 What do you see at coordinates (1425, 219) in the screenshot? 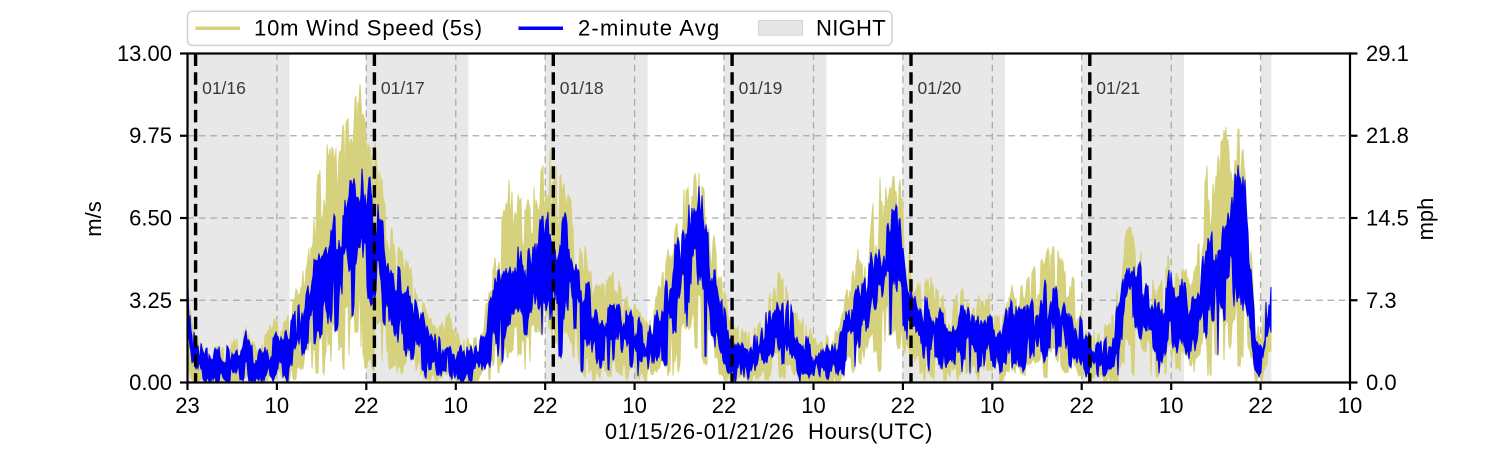
I see `svg-text: mph` at bounding box center [1425, 219].